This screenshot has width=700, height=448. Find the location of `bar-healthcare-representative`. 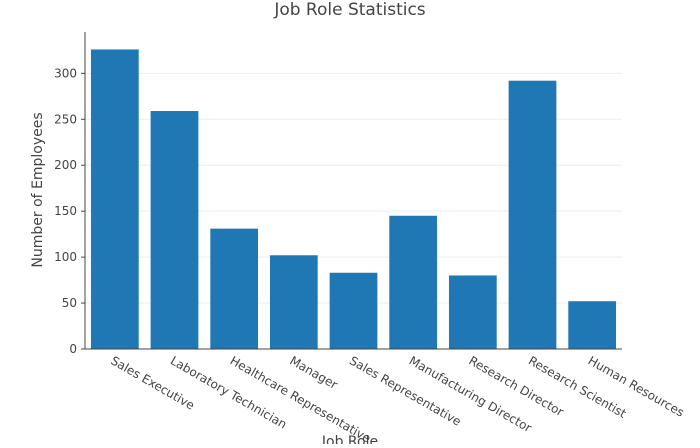

bar-healthcare-representative is located at coordinates (234, 288).